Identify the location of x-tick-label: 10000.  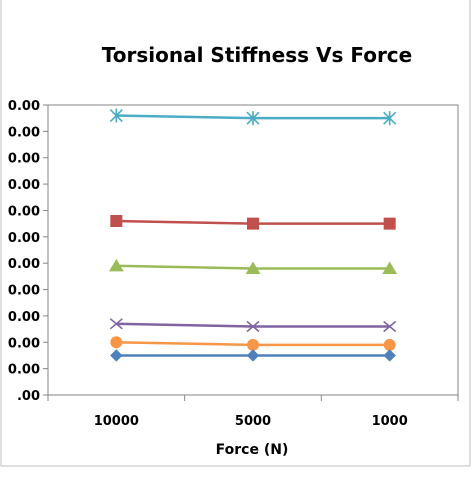
(116, 421).